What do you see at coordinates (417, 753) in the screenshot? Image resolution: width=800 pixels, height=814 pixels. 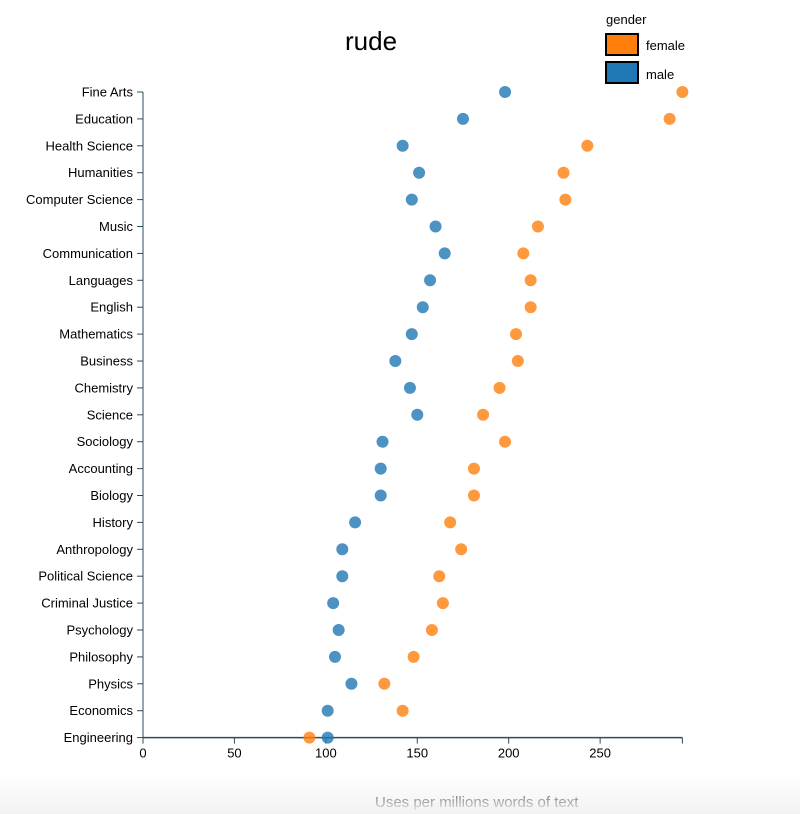 I see `x-tick-label: 150` at bounding box center [417, 753].